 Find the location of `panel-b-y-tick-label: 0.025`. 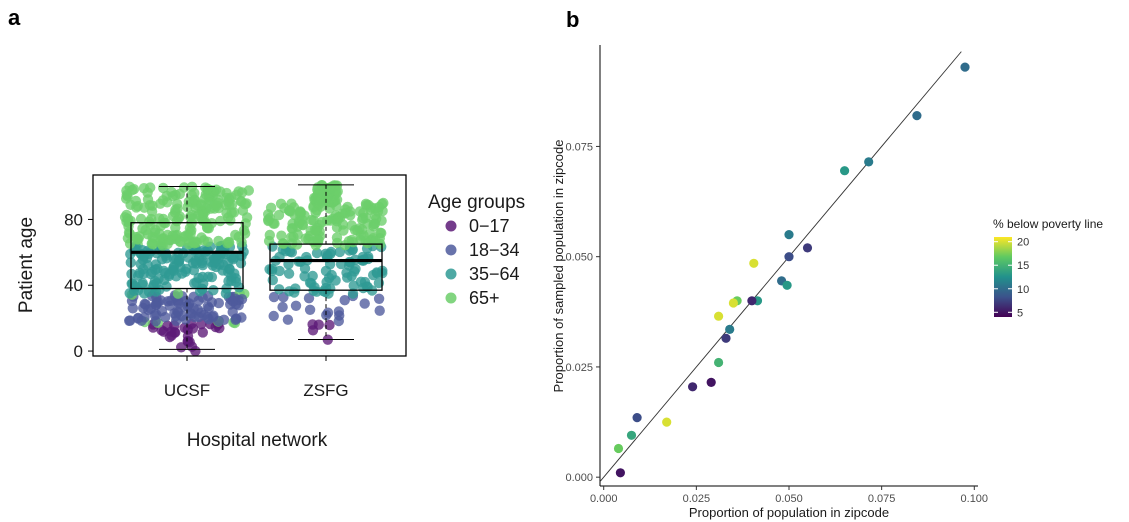

panel-b-y-tick-label: 0.025 is located at coordinates (579, 368).